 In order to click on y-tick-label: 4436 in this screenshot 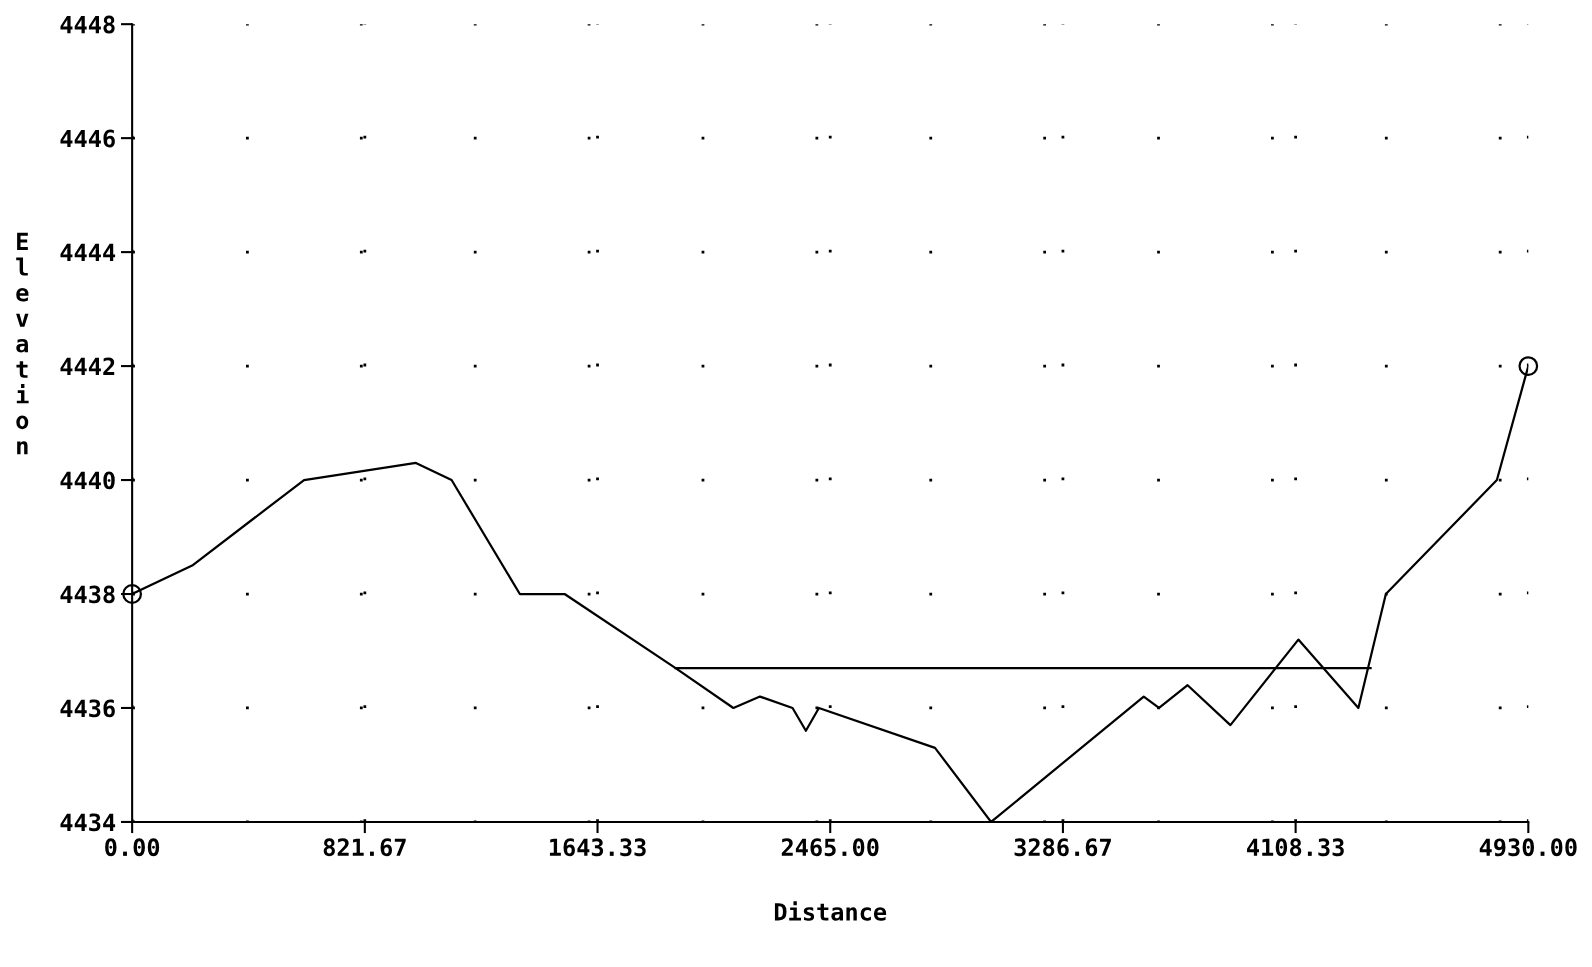, I will do `click(87, 708)`.